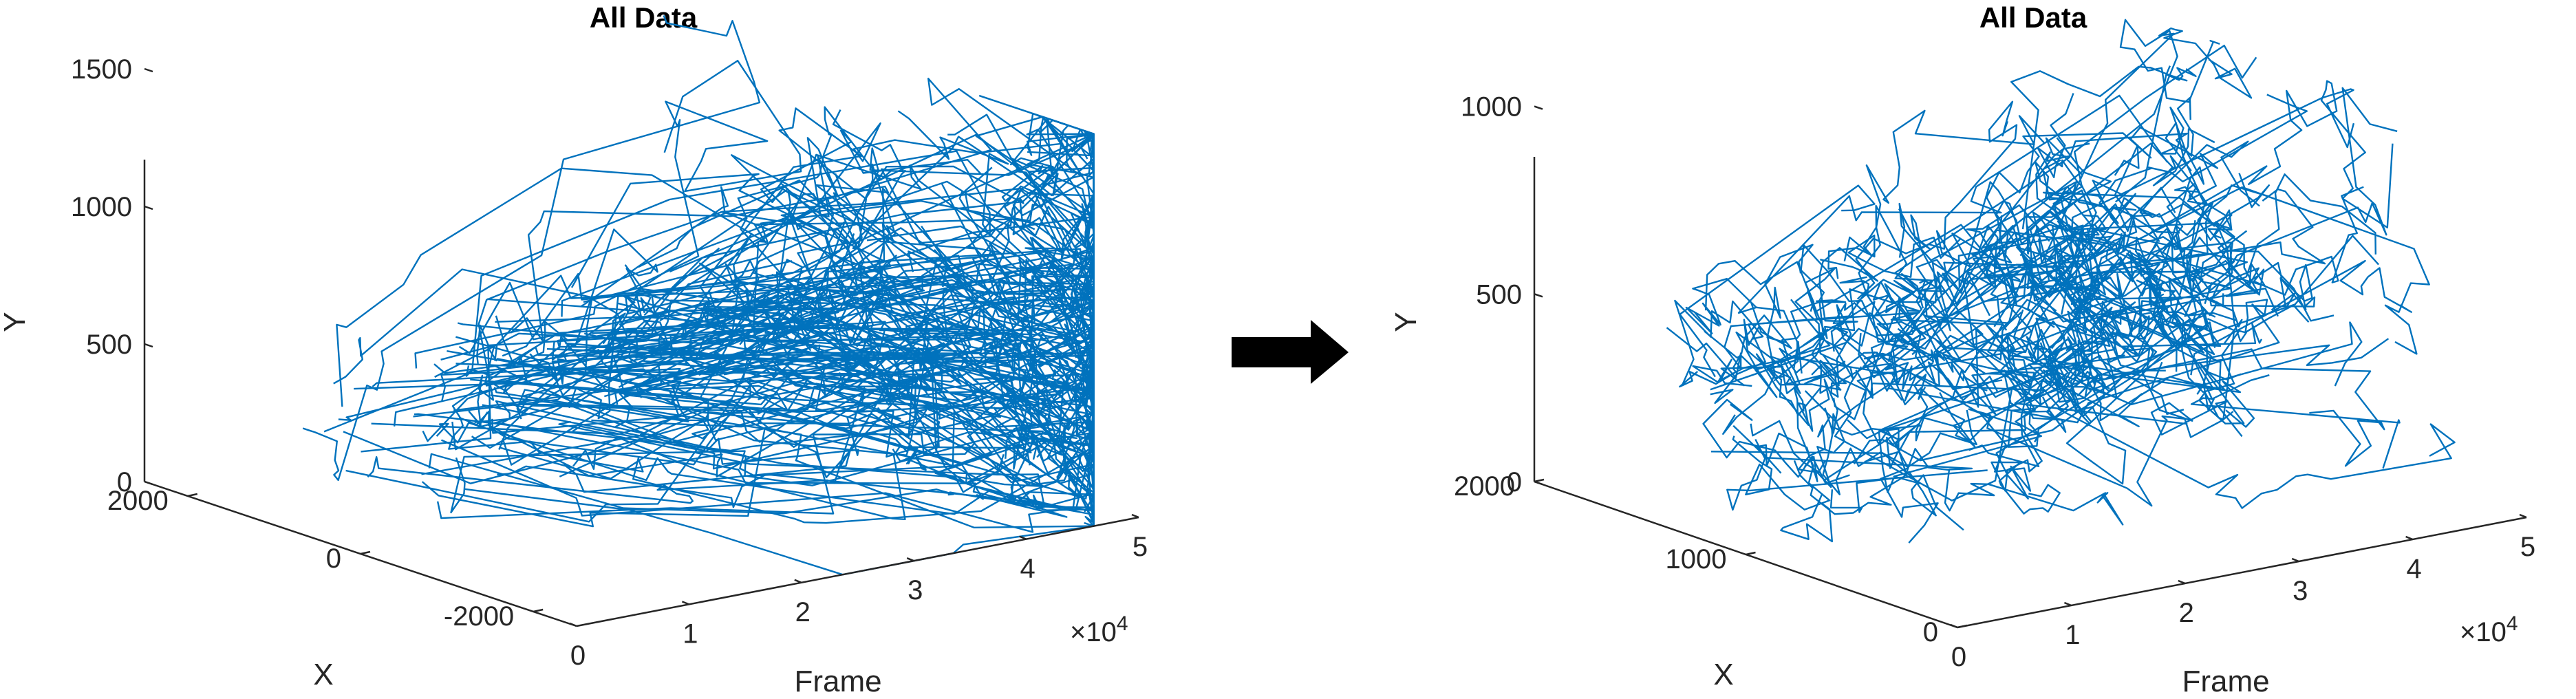 The image size is (2576, 699). Describe the element at coordinates (479, 616) in the screenshot. I see `y-tick-label: -2000` at that location.